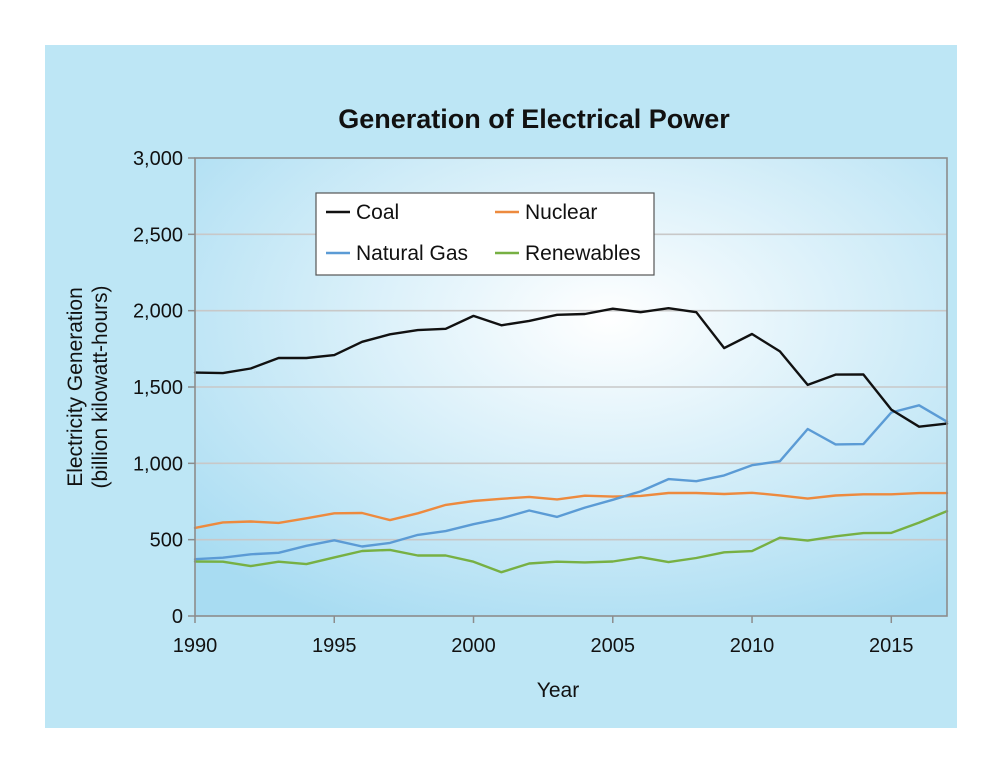  What do you see at coordinates (158, 159) in the screenshot?
I see `y-tick-label: 3,000` at bounding box center [158, 159].